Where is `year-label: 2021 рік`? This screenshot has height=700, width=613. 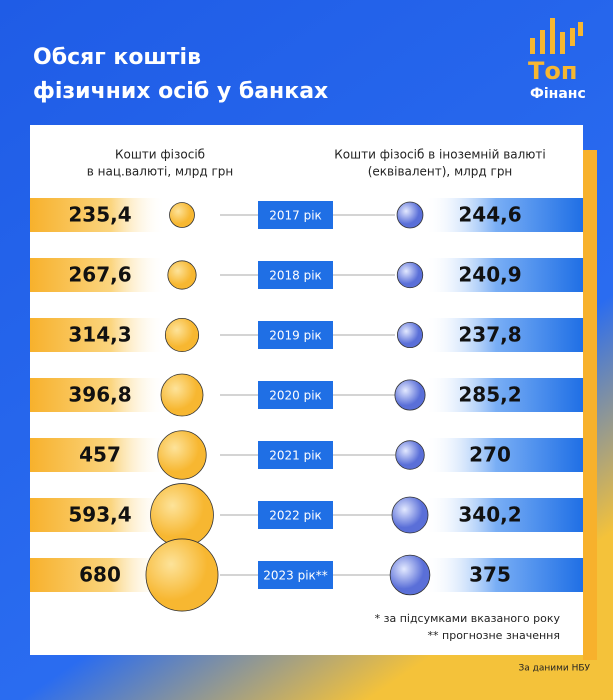
year-label: 2021 рік is located at coordinates (295, 456).